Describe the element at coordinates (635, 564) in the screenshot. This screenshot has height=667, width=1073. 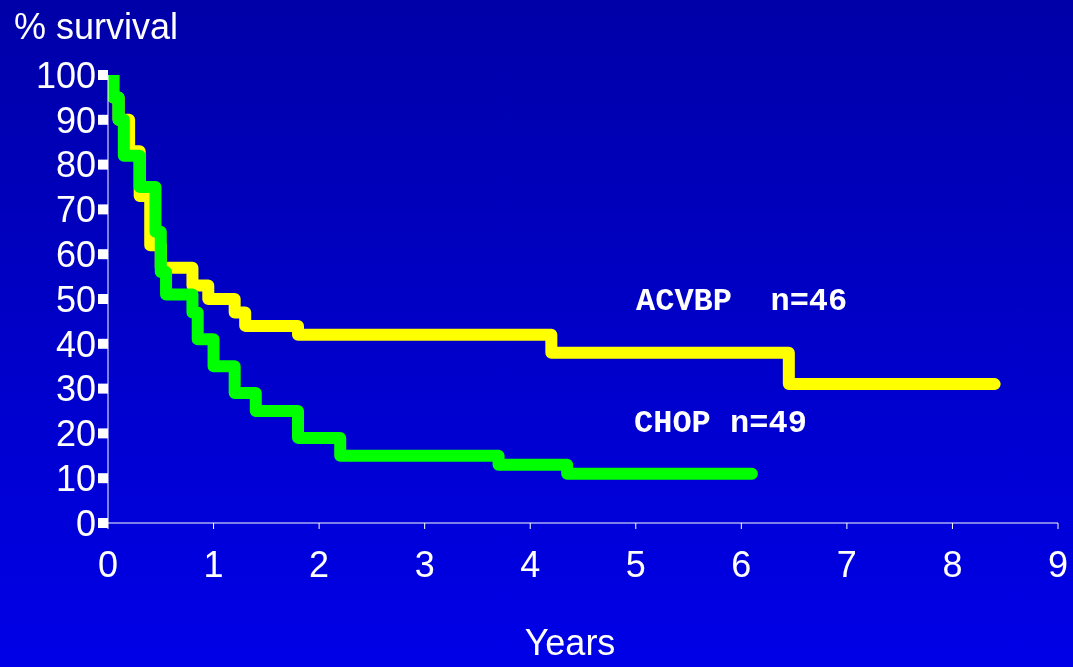
I see `x-tick-label: 5` at that location.